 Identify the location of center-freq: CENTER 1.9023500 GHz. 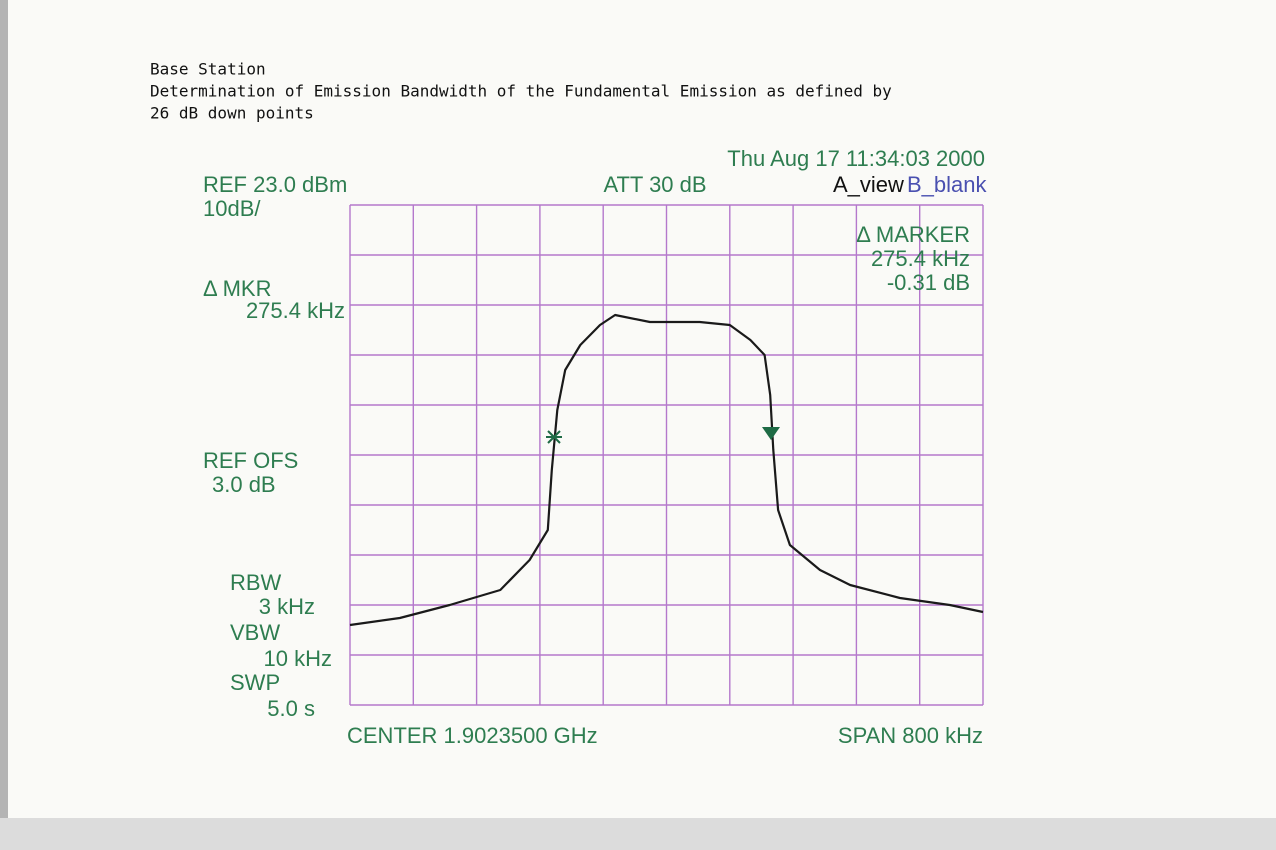
(472, 735).